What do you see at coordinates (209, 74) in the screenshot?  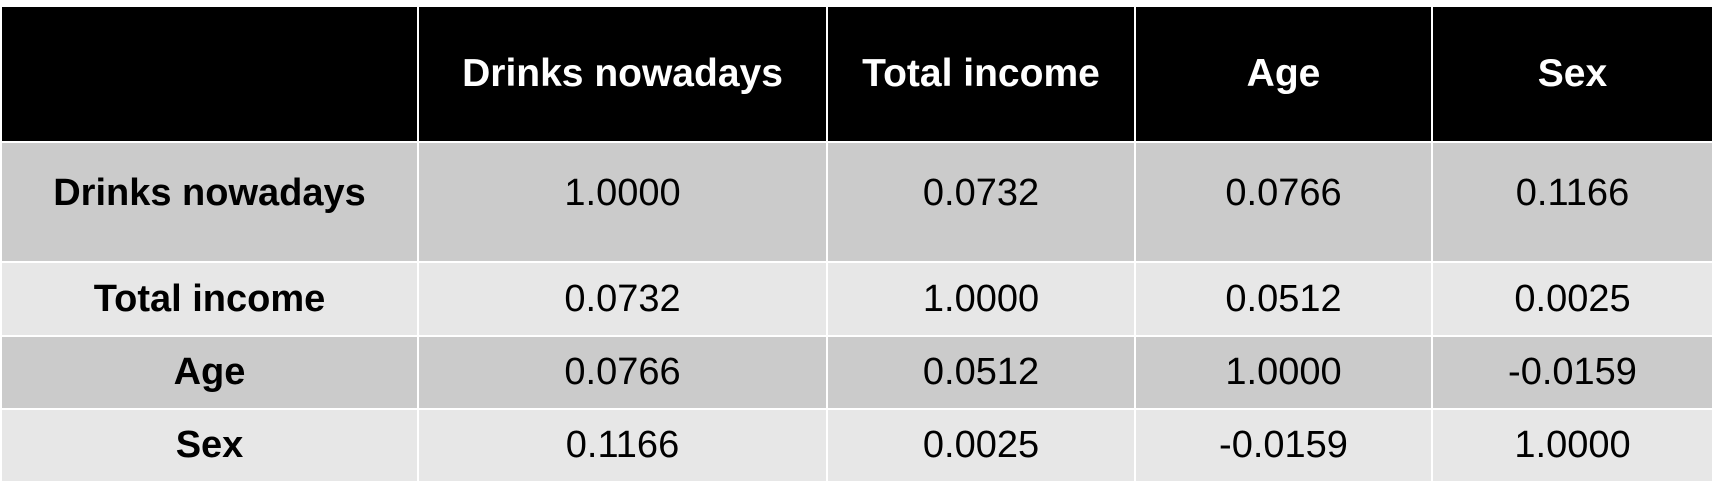 I see `corner-cell` at bounding box center [209, 74].